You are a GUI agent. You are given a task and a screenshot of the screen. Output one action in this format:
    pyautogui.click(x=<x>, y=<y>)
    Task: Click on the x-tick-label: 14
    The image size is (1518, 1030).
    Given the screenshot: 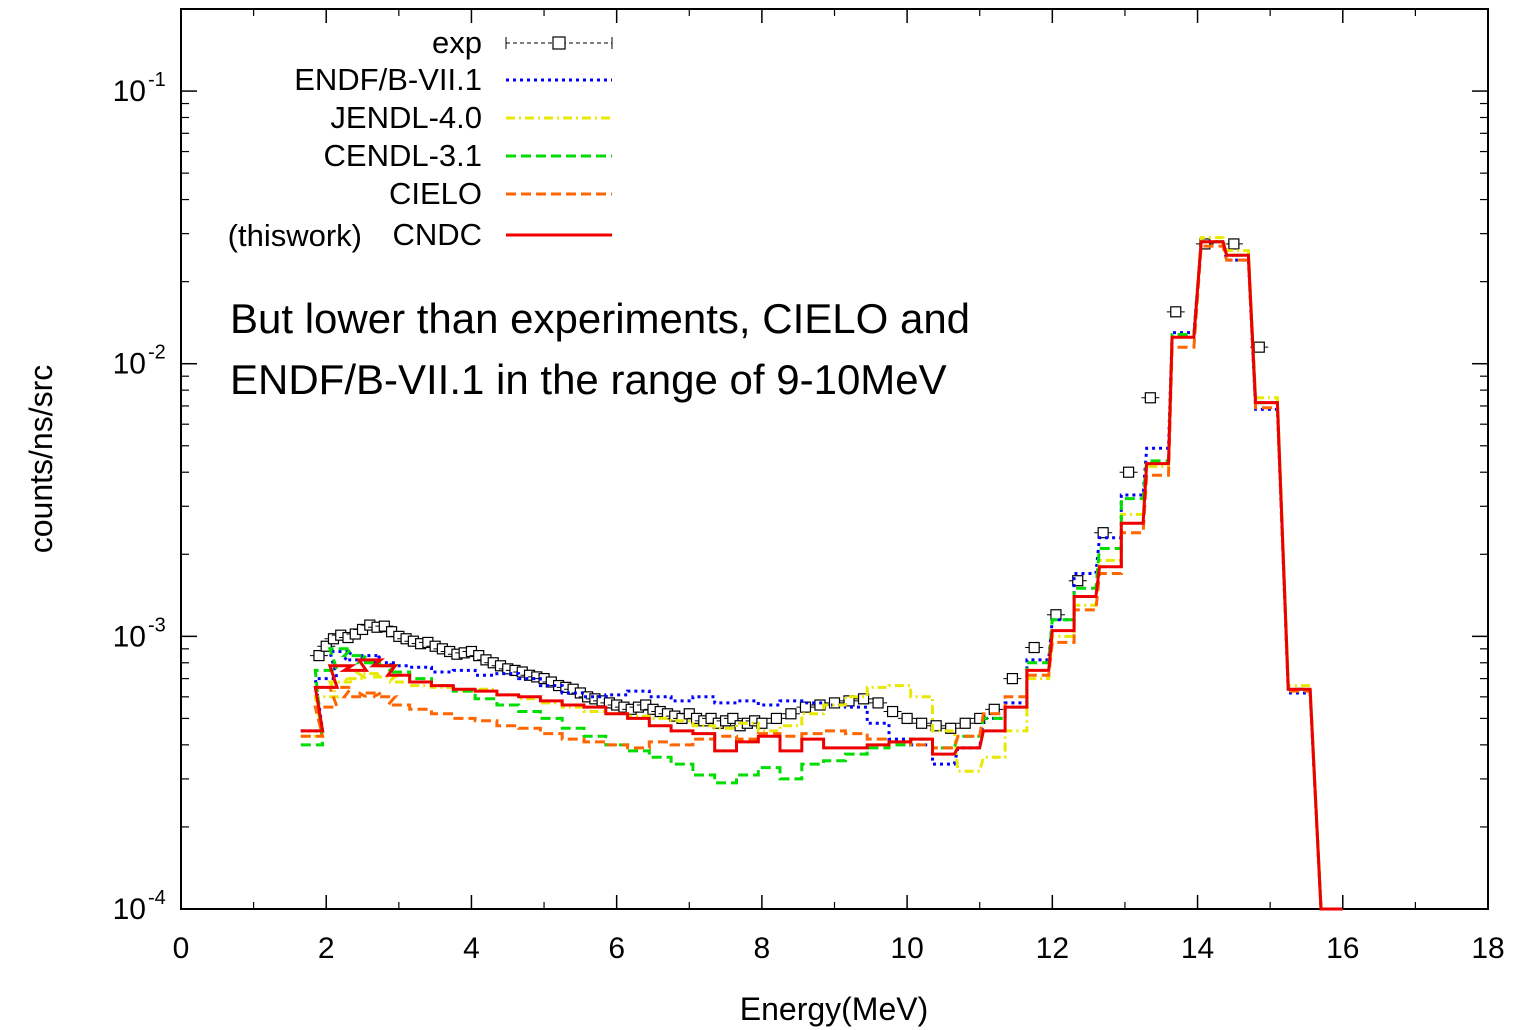 What is the action you would take?
    pyautogui.click(x=1197, y=948)
    